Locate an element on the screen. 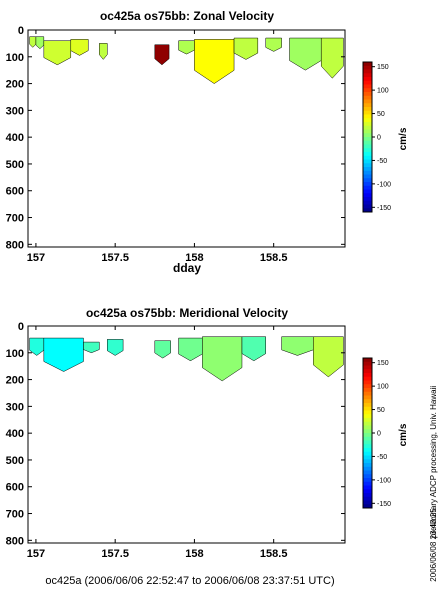 This screenshot has width=445, height=595. zonal-title: oc425a os75bb: Zonal Velocity is located at coordinates (187, 16).